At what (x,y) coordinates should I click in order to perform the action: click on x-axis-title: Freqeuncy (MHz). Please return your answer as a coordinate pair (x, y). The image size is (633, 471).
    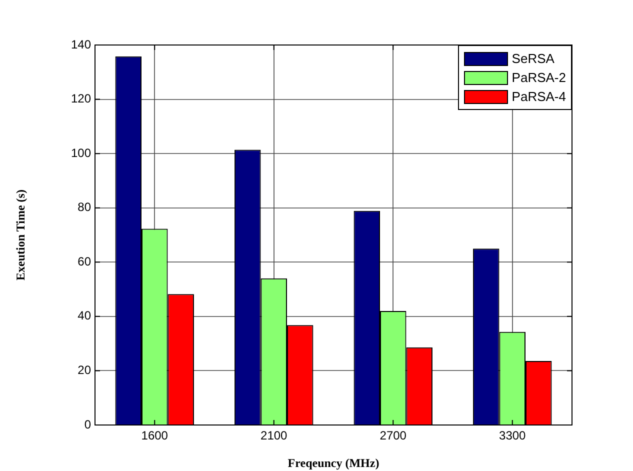
    Looking at the image, I should click on (334, 463).